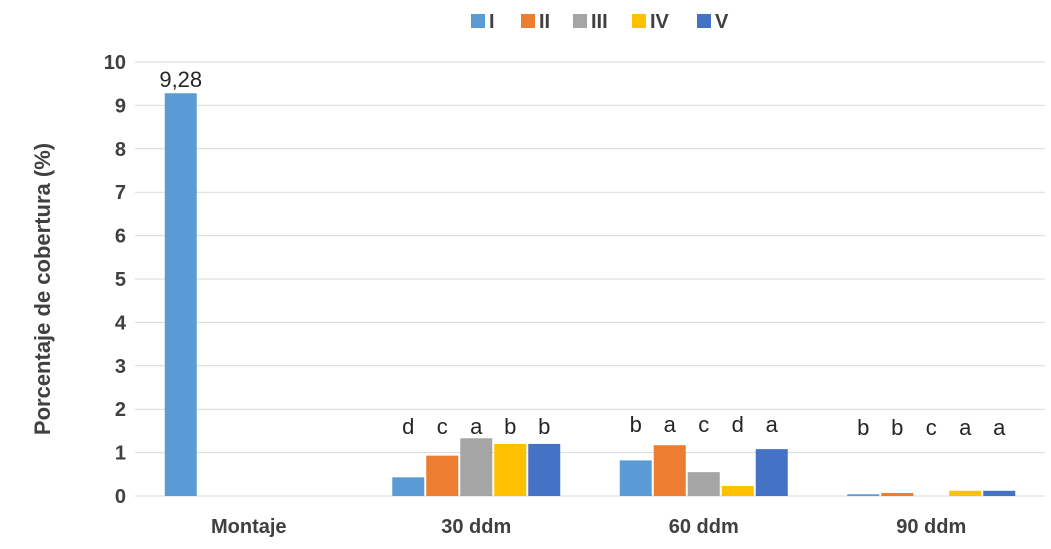 The height and width of the screenshot is (549, 1051). Describe the element at coordinates (931, 527) in the screenshot. I see `x-category-label: 90 ddm` at that location.